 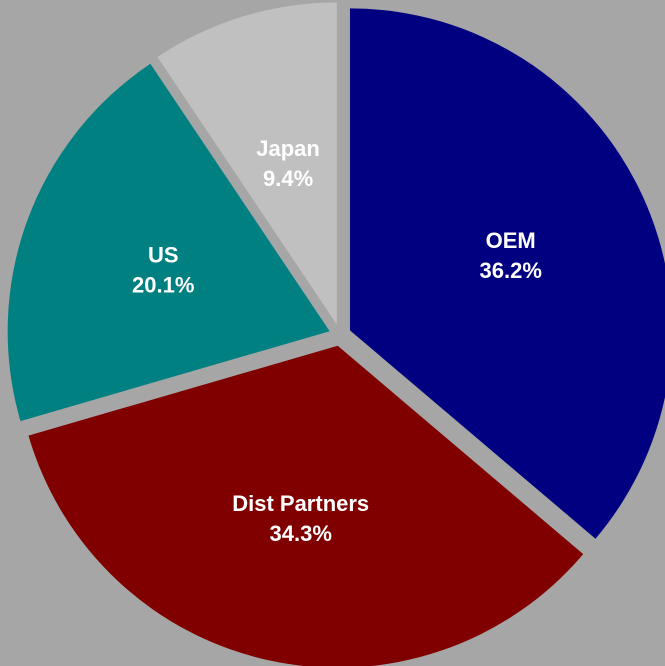 I want to click on slice-value-label: 9.4%, so click(x=288, y=178).